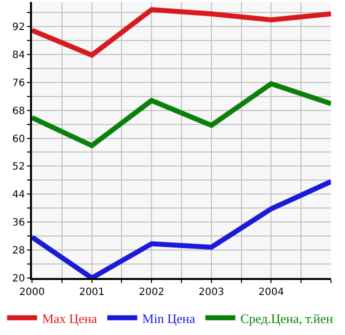 The width and height of the screenshot is (345, 335). What do you see at coordinates (18, 279) in the screenshot?
I see `y-tick-label: 20` at bounding box center [18, 279].